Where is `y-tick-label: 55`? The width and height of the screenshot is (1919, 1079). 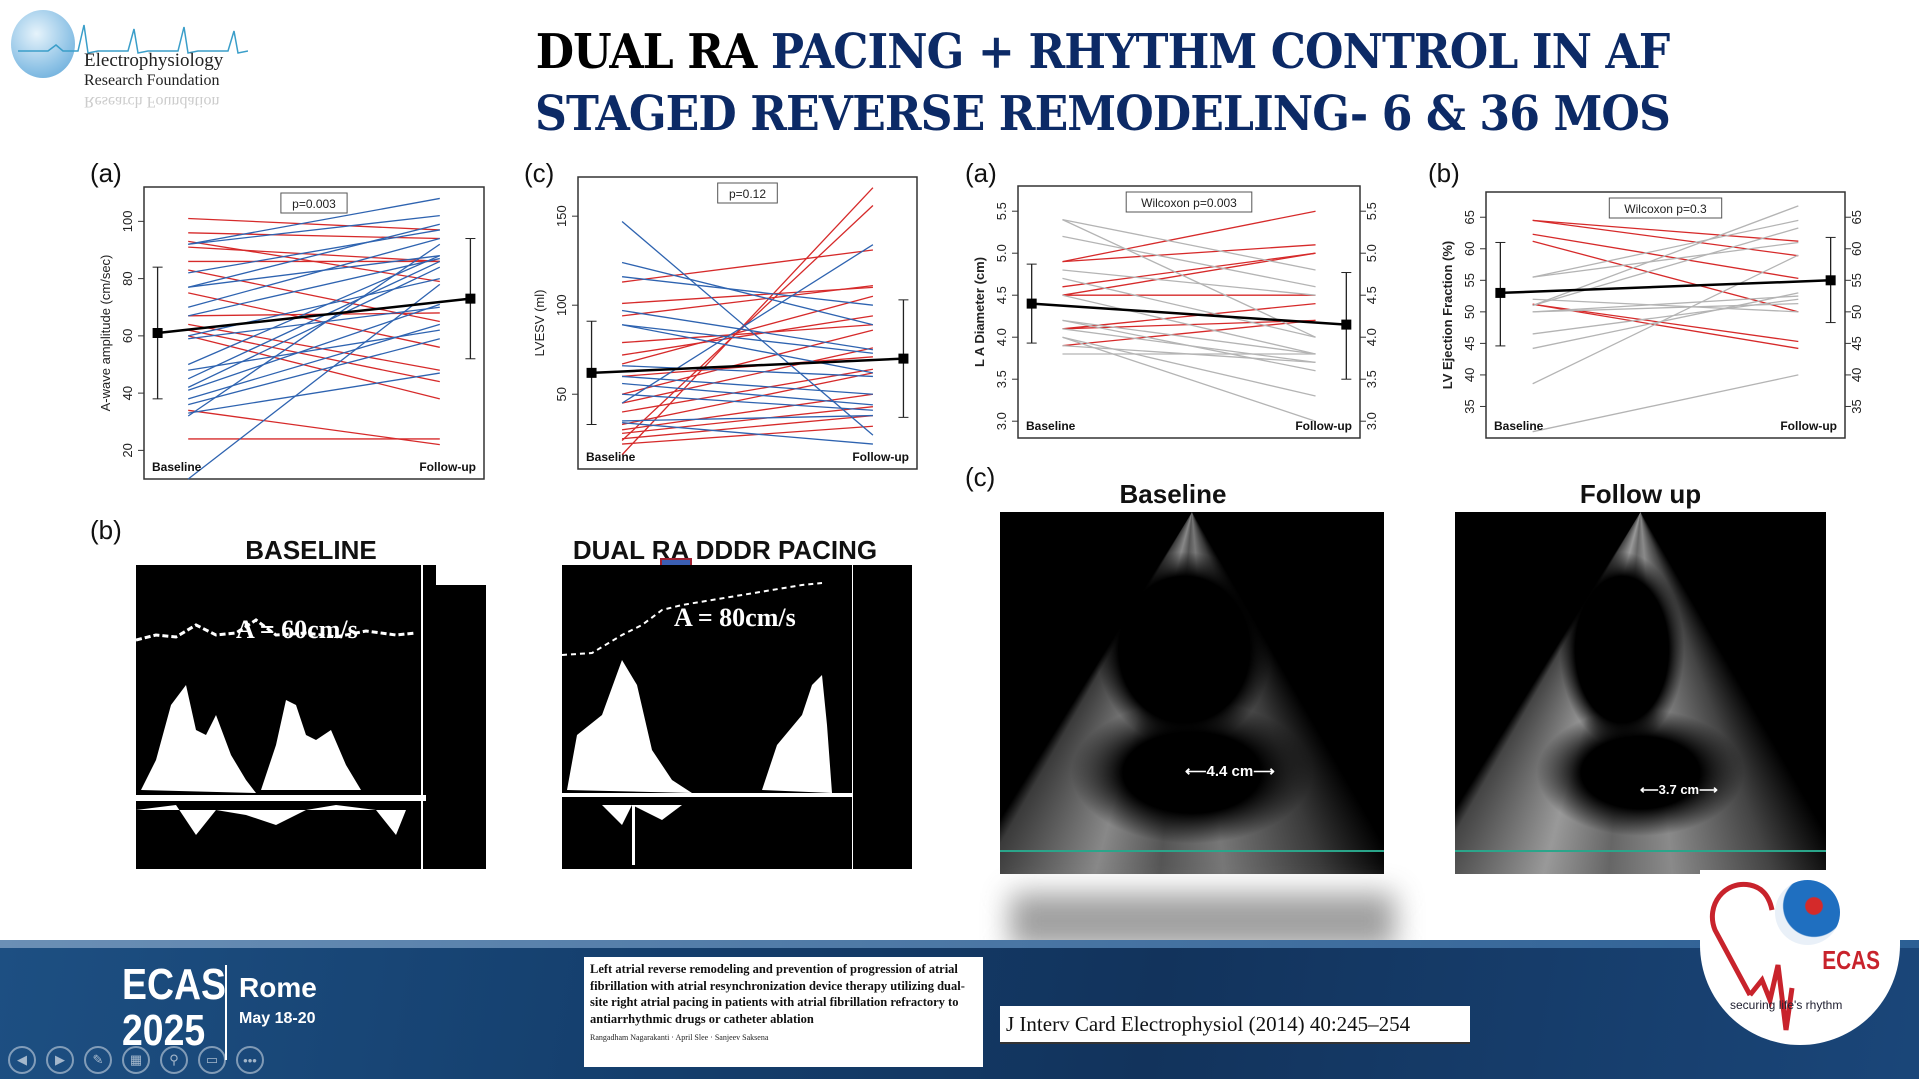
y-tick-label: 55 is located at coordinates (1469, 280).